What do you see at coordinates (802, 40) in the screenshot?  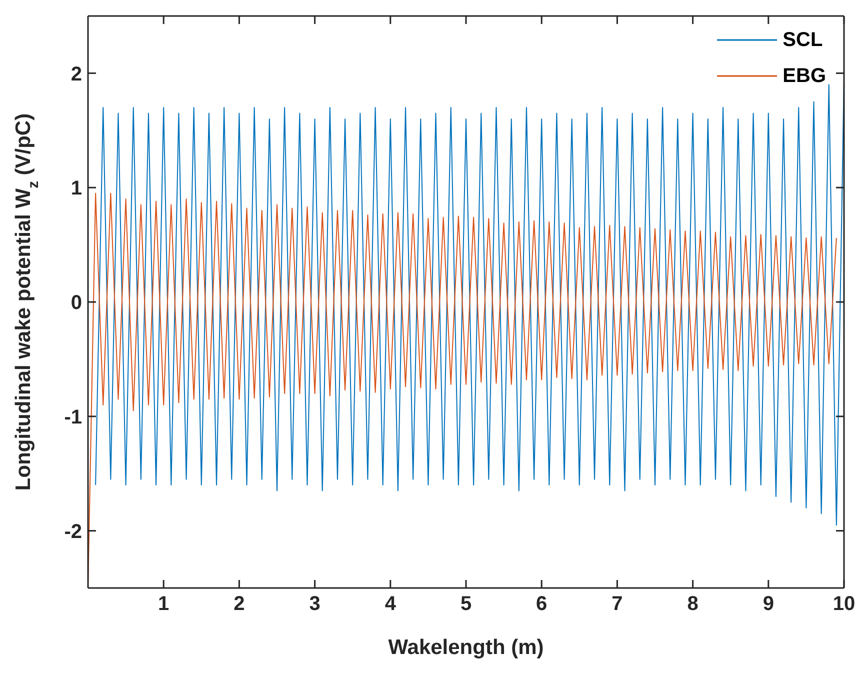 I see `legend-label: SCL` at bounding box center [802, 40].